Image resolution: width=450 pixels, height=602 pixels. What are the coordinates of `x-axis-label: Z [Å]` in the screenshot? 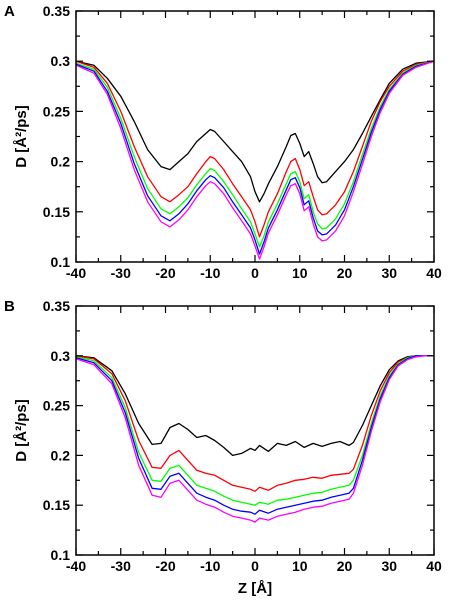 It's located at (255, 588).